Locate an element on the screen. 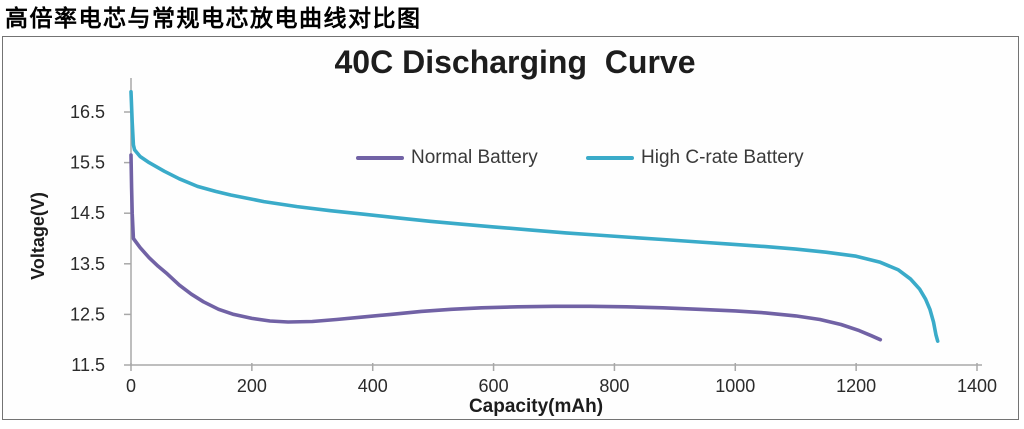  legend-item-high-c-rate-battery: High C-rate Battery is located at coordinates (695, 158).